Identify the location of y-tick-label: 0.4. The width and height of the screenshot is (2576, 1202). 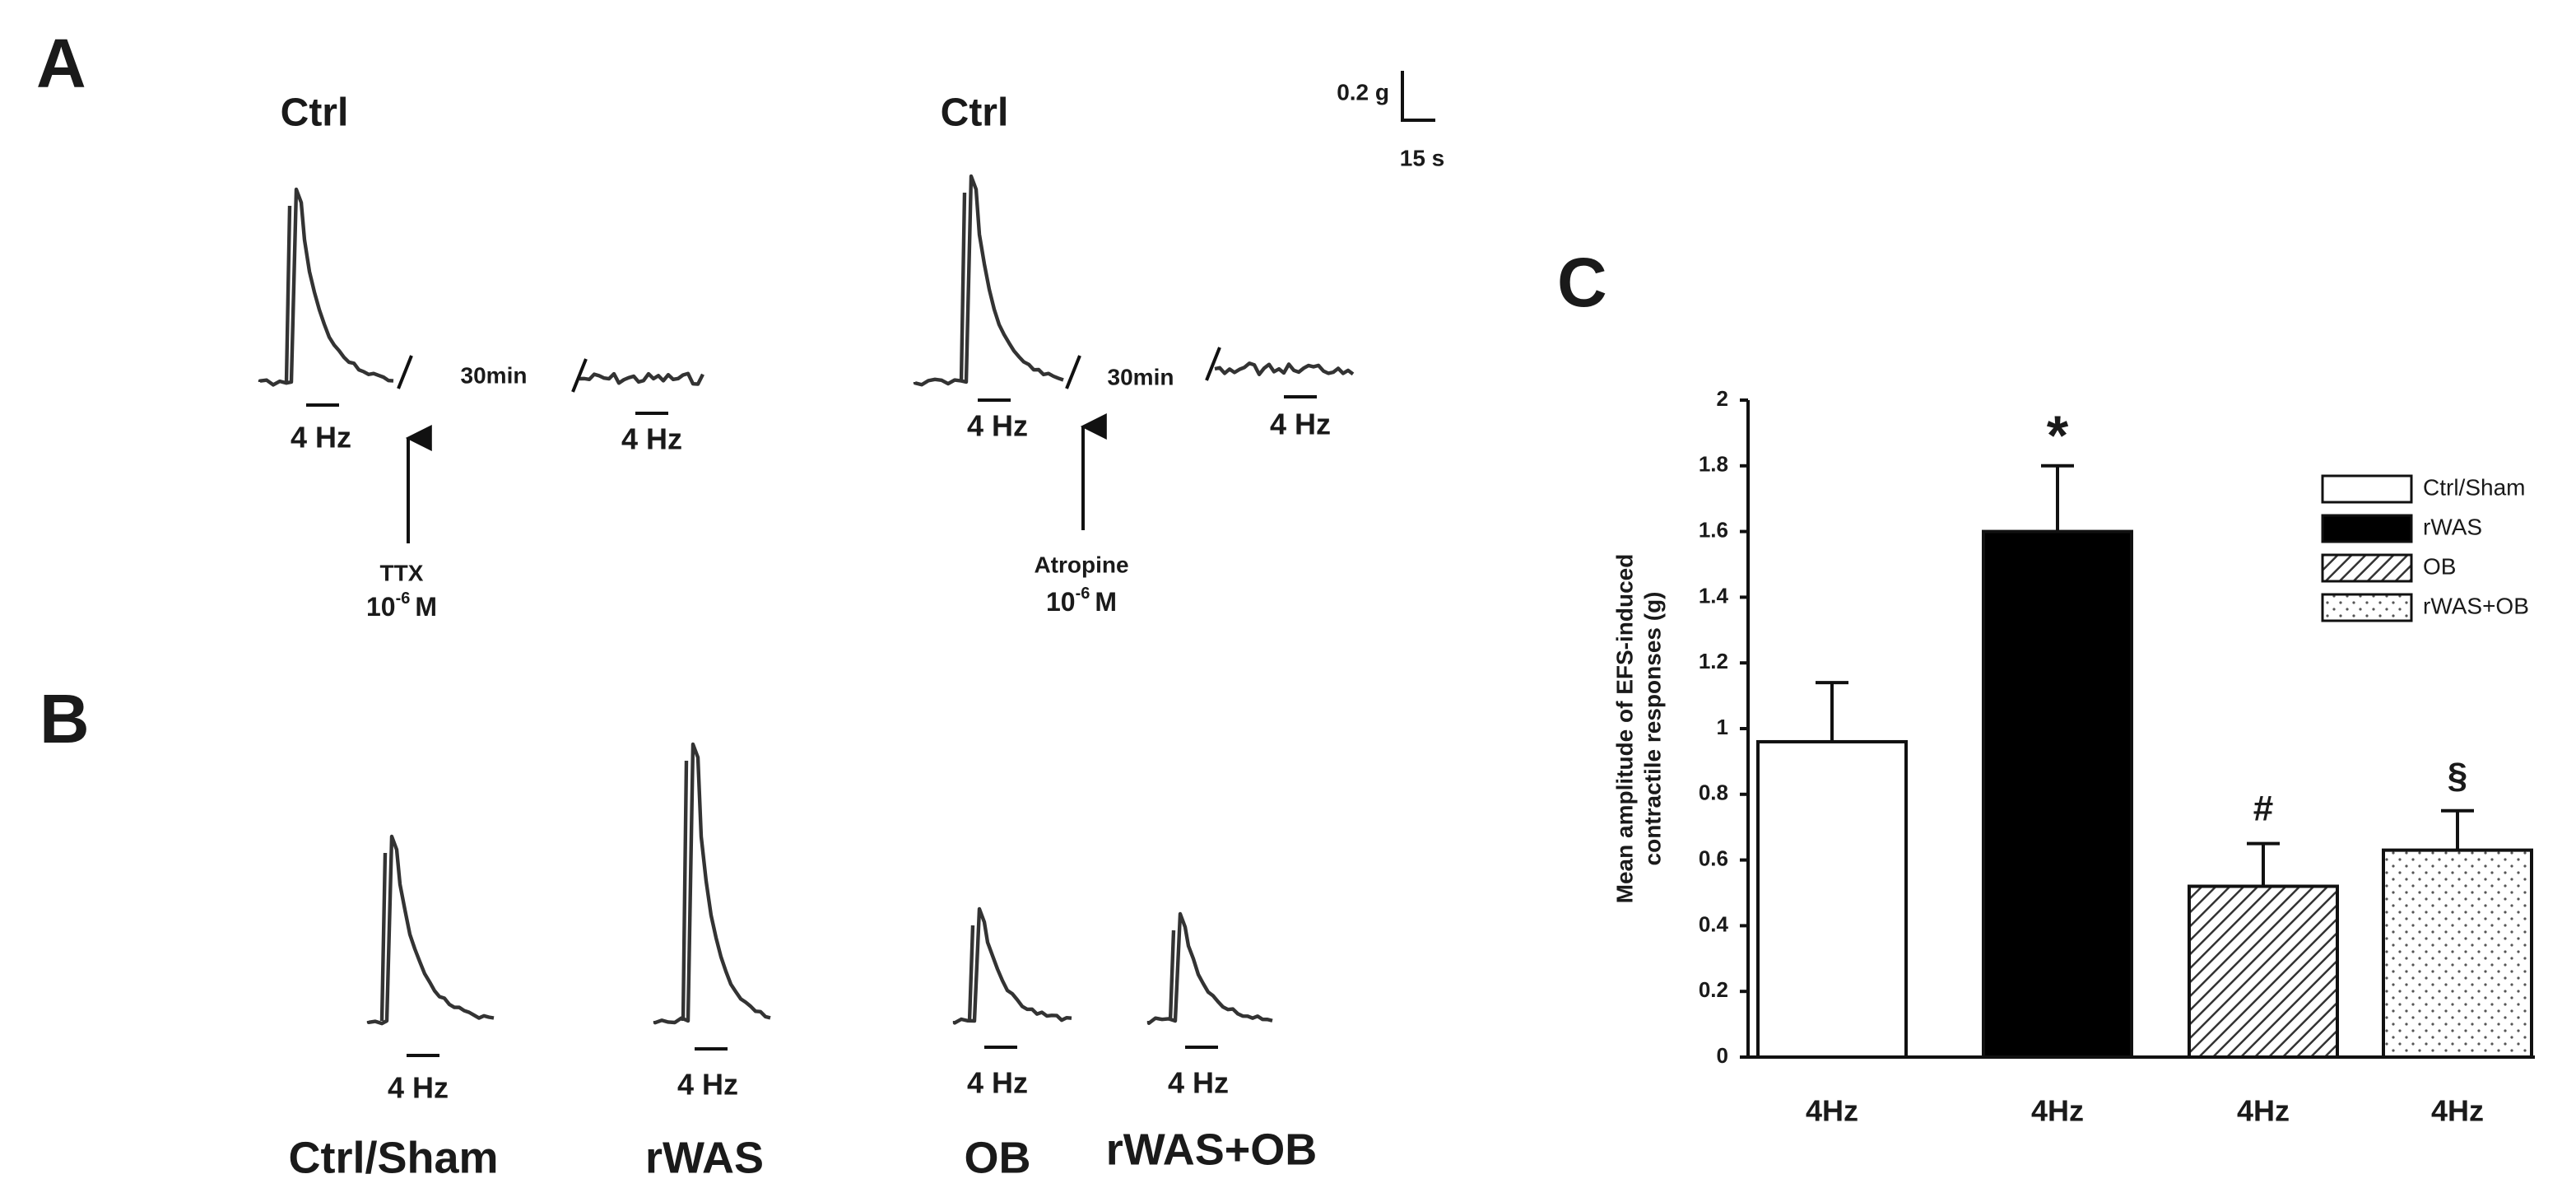
(1714, 923).